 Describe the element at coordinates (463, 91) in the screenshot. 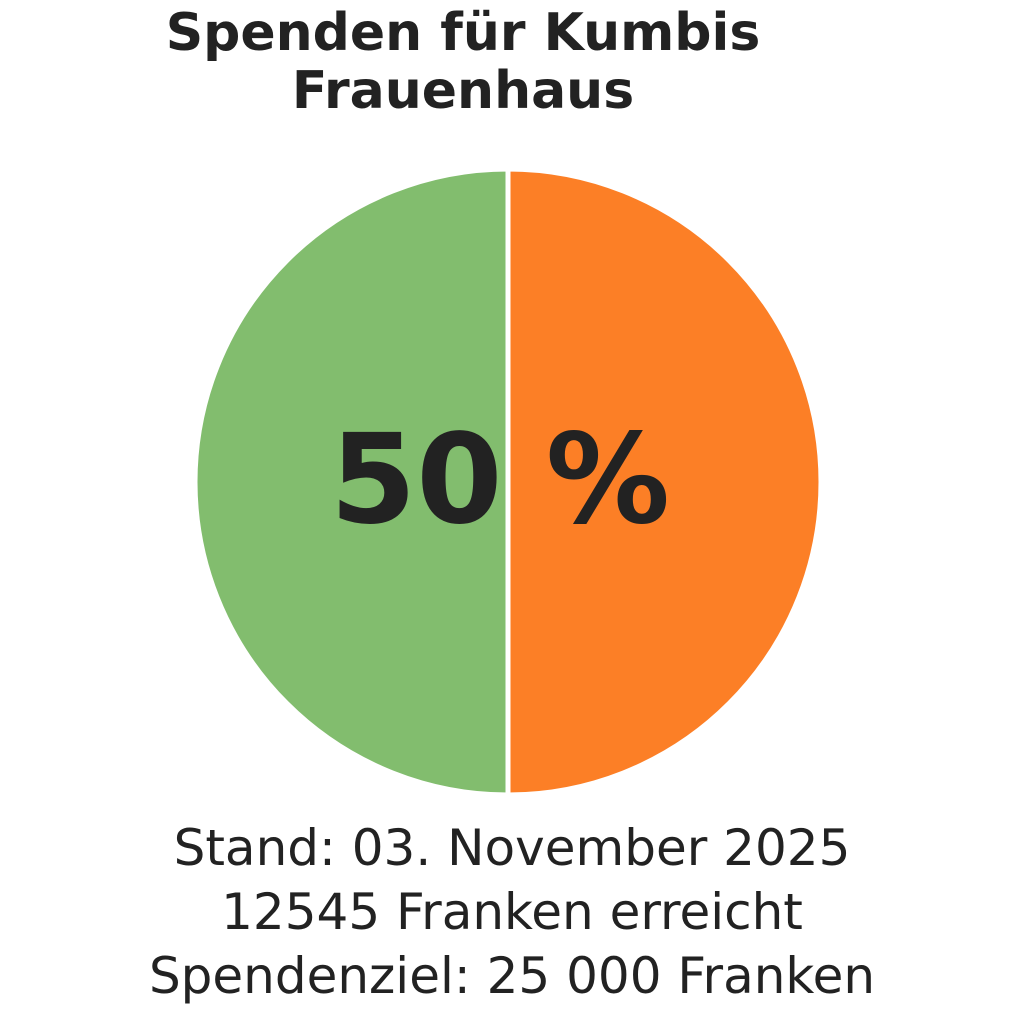

I see `chart-title-line-2: Frauenhaus` at that location.